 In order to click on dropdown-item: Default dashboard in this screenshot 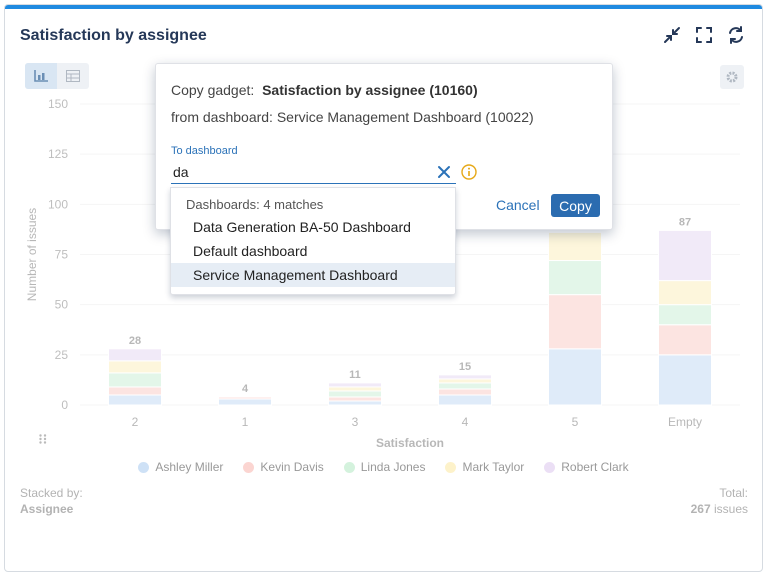, I will do `click(250, 251)`.